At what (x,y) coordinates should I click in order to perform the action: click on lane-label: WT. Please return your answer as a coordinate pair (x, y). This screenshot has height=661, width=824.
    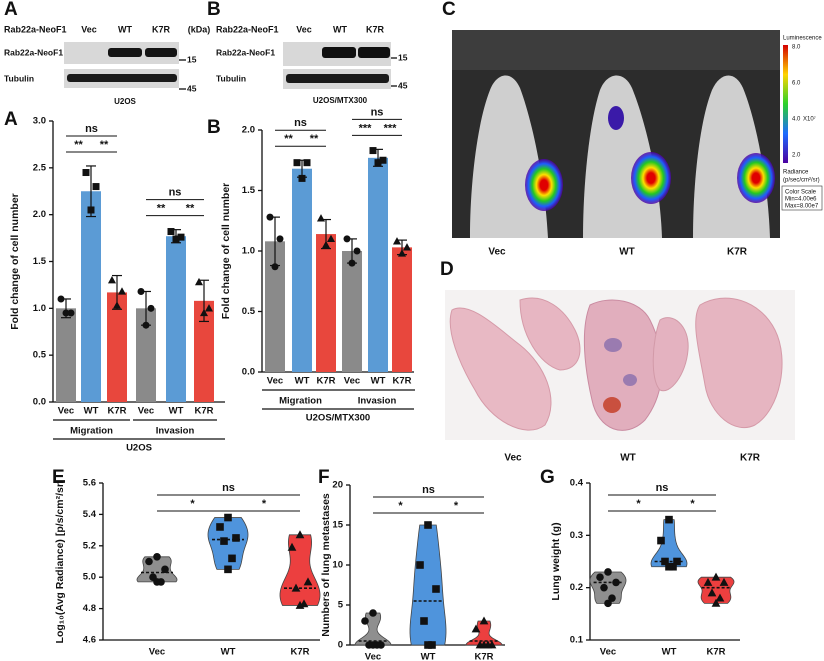
    Looking at the image, I should click on (125, 29).